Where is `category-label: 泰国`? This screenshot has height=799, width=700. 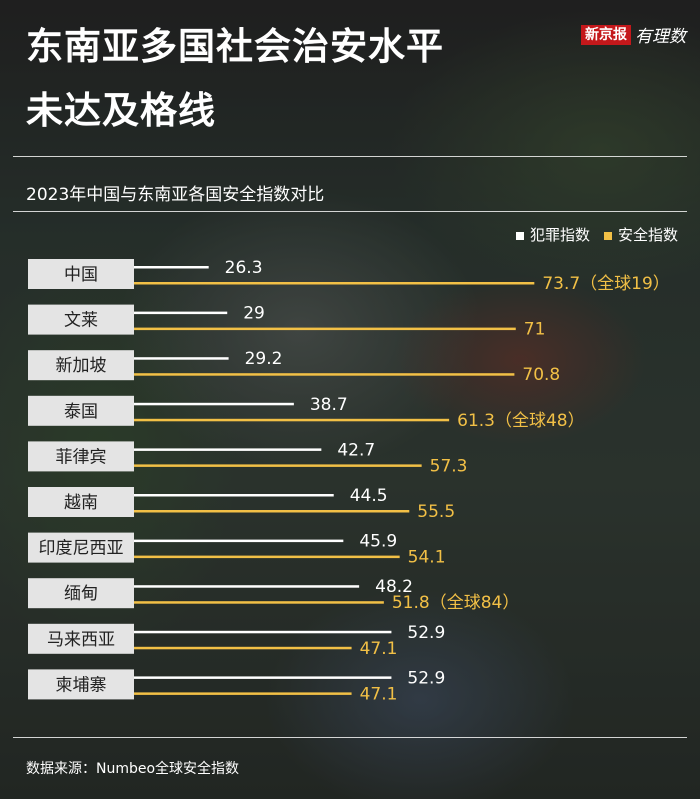
category-label: 泰国 is located at coordinates (81, 412).